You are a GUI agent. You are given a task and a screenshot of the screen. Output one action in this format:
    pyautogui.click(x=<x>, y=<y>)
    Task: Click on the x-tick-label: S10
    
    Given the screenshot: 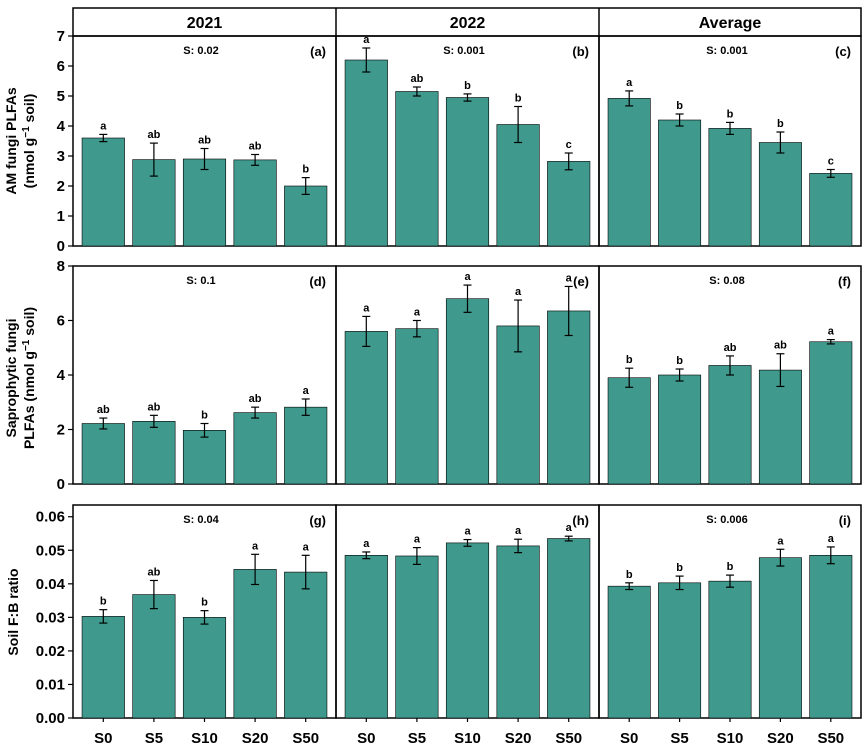 What is the action you would take?
    pyautogui.click(x=467, y=738)
    